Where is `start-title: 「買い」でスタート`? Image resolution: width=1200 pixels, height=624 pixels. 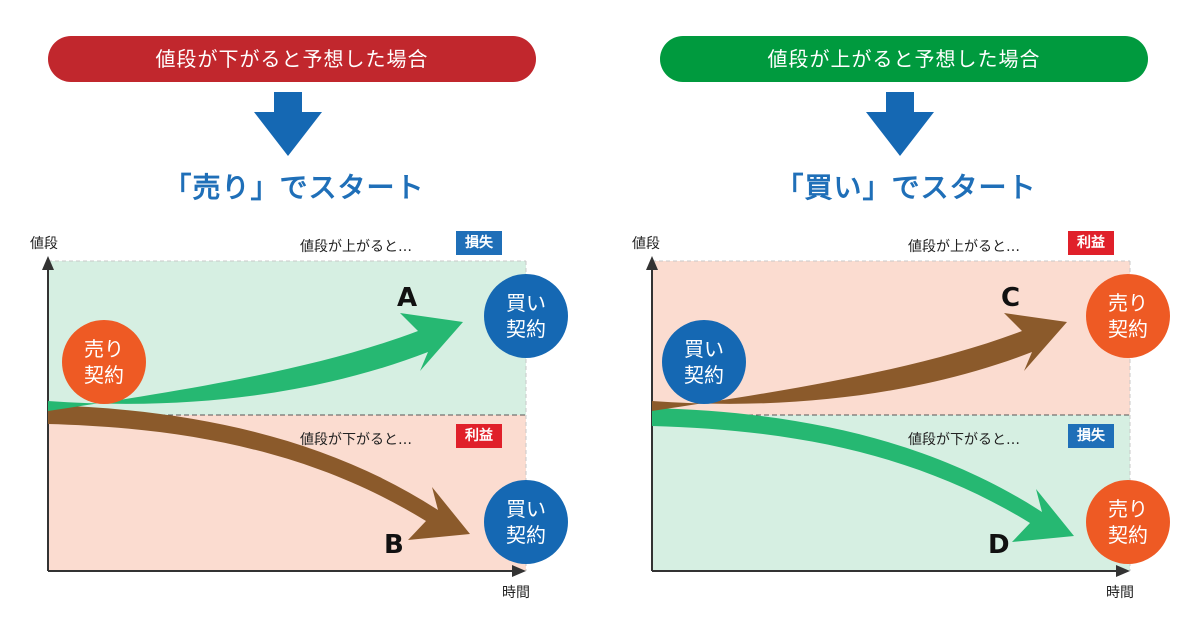 start-title: 「買い」でスタート is located at coordinates (906, 187).